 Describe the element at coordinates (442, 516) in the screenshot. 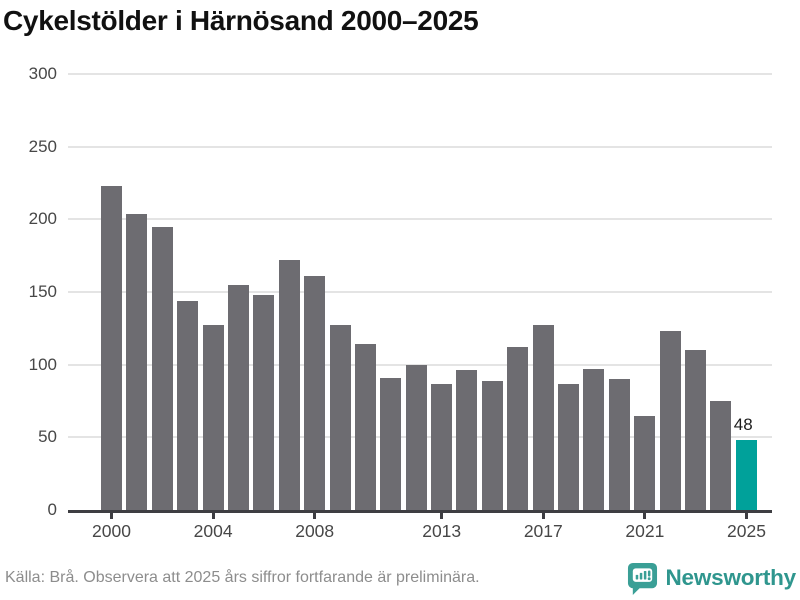

I see `x-axis-tick-2013` at that location.